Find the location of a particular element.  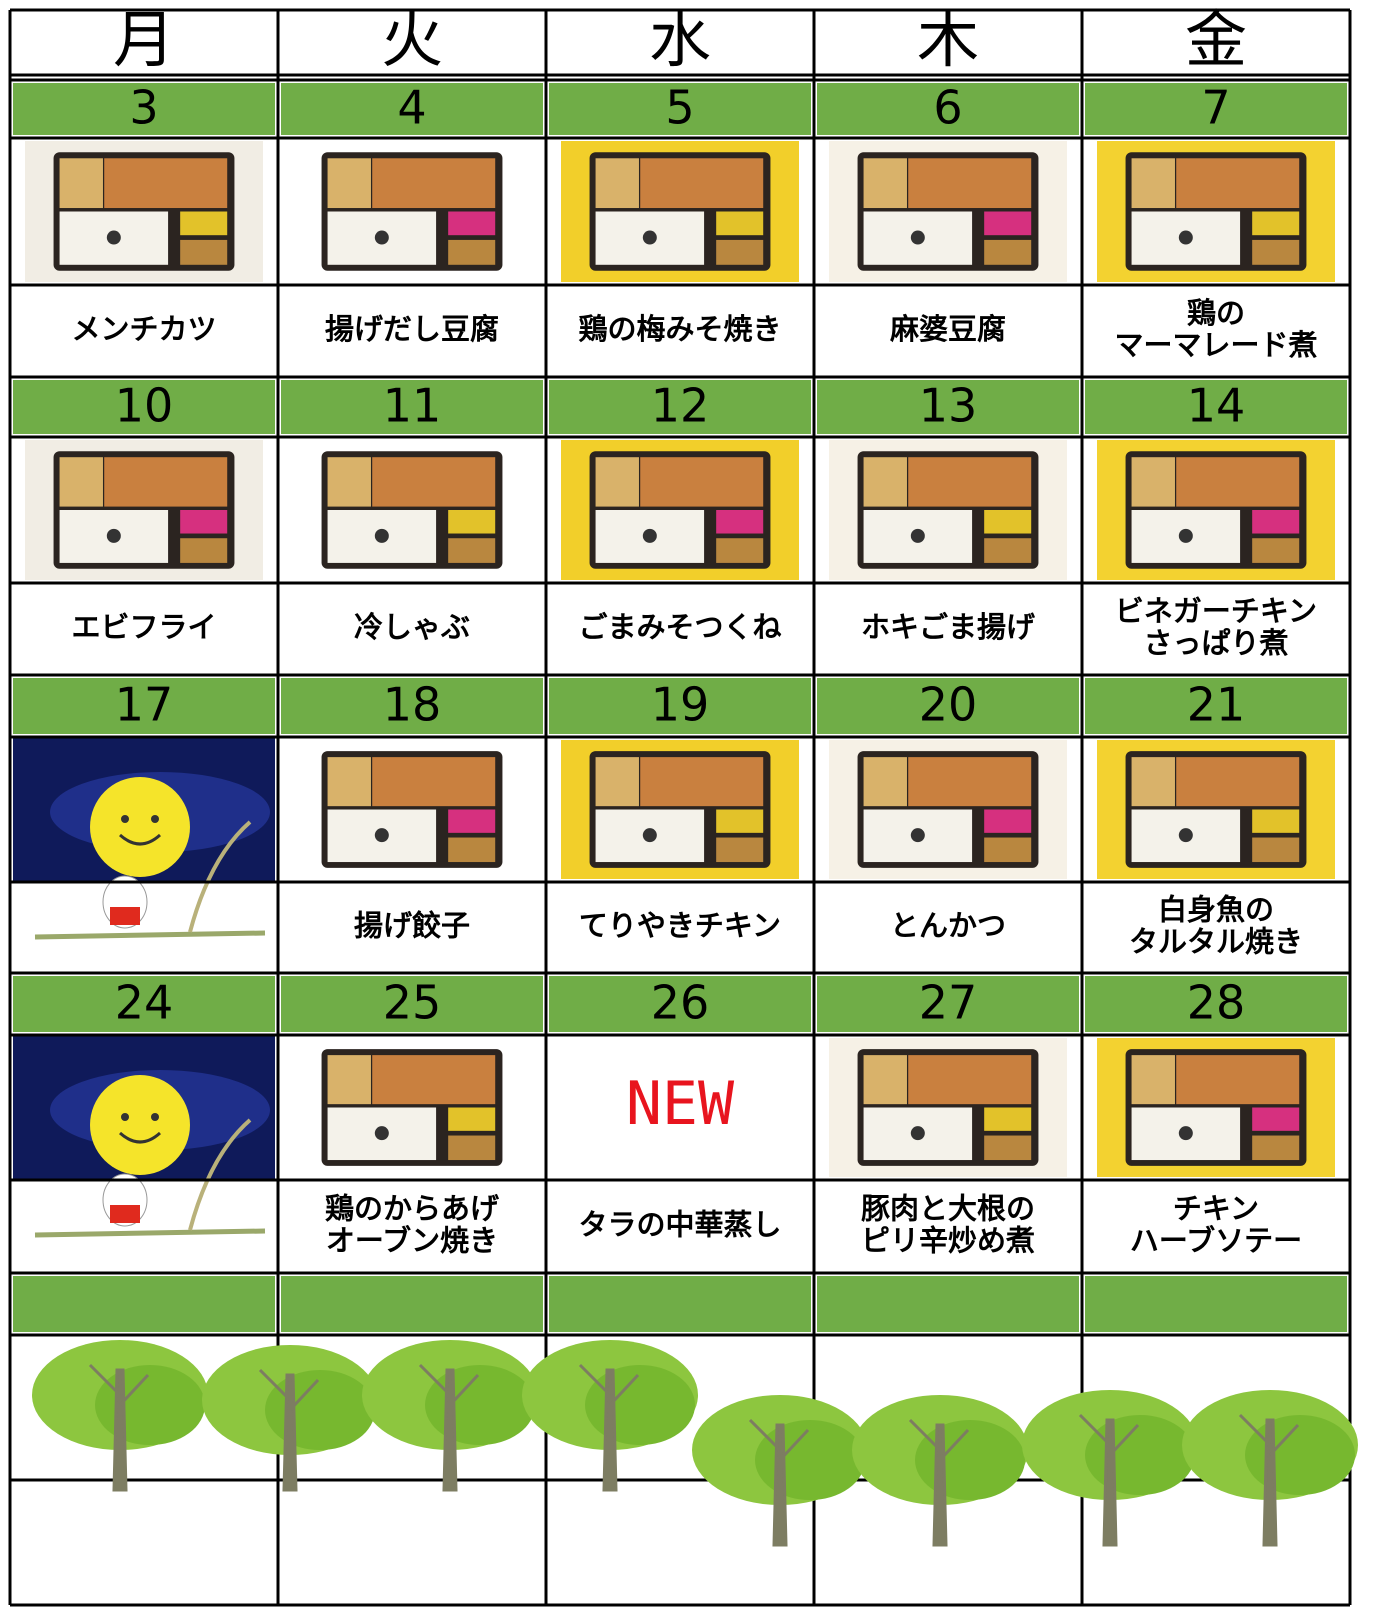

date: 18 is located at coordinates (412, 705).